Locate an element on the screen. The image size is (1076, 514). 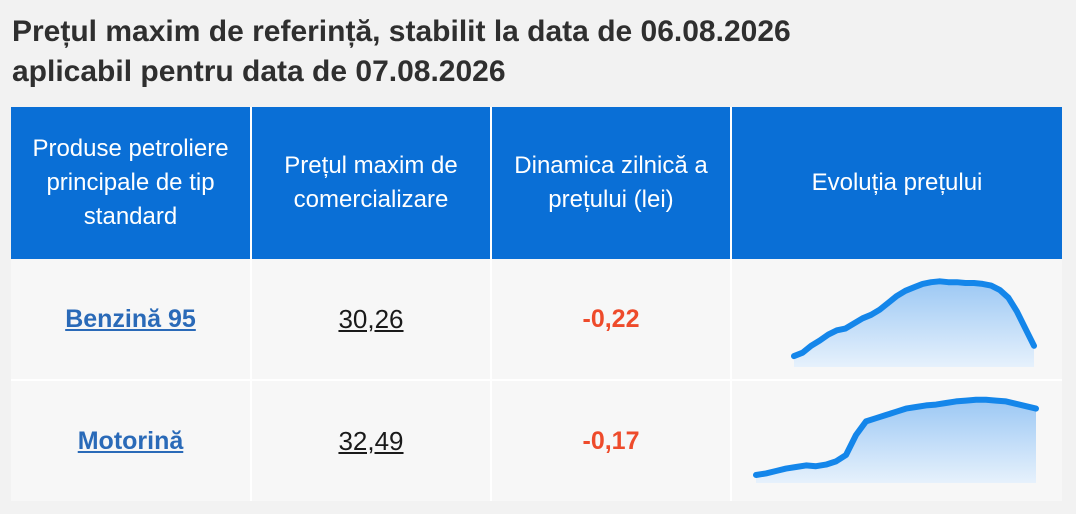
page-title-line-2: aplicabil pentru data de 07.08.2026 is located at coordinates (259, 71).